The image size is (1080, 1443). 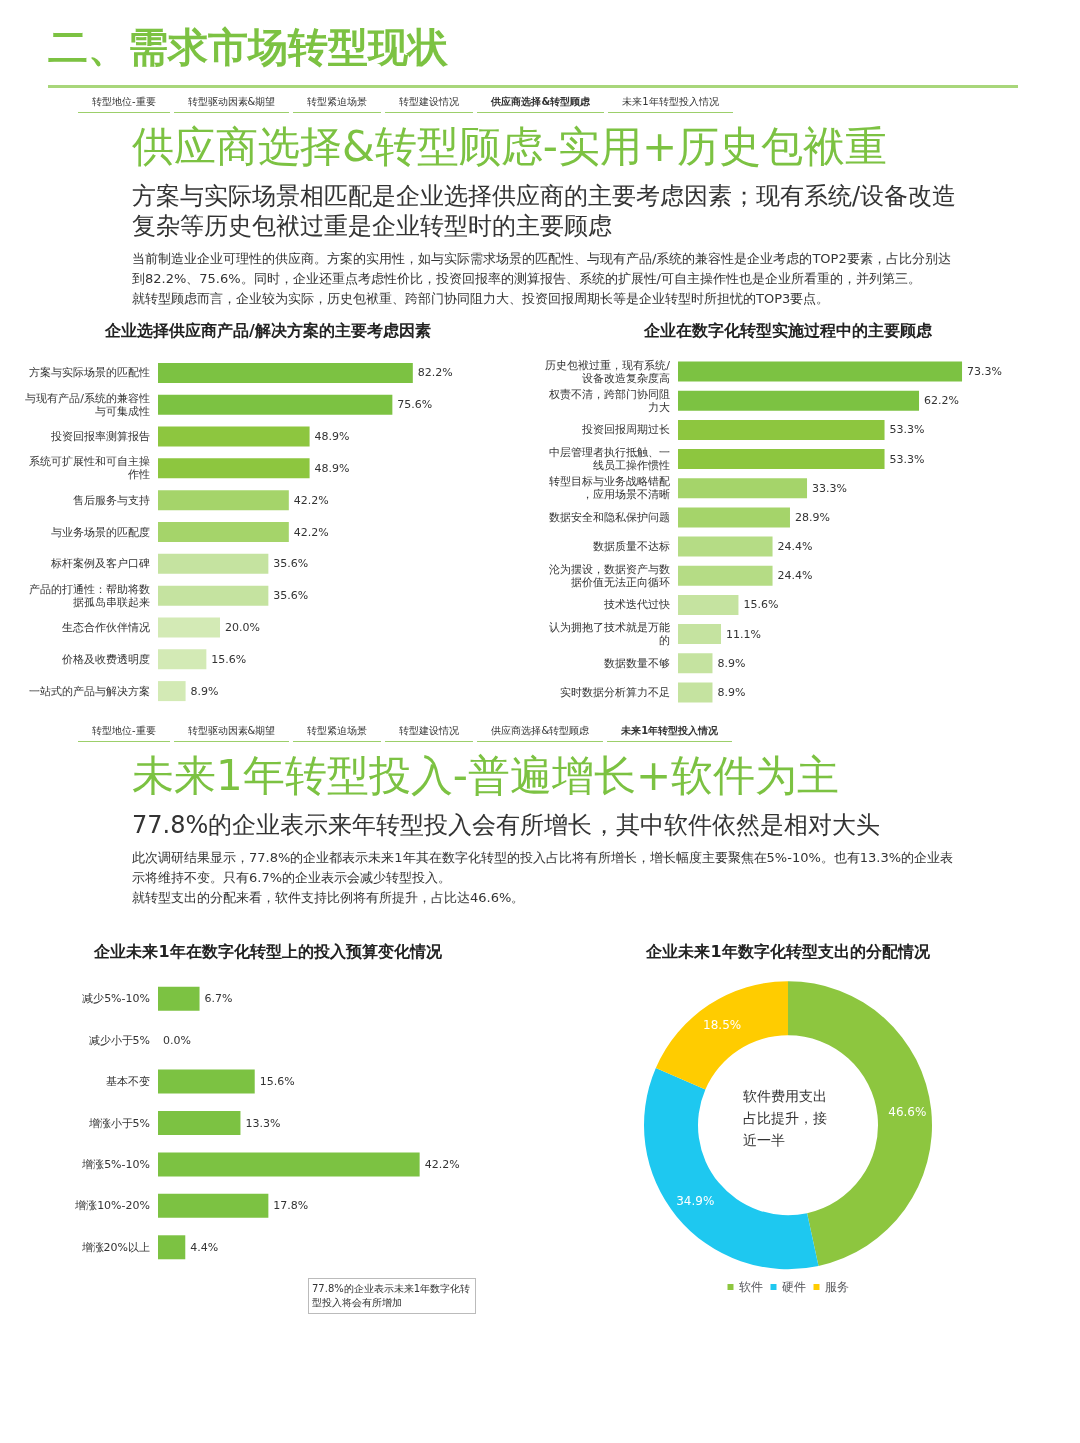 What do you see at coordinates (609, 488) in the screenshot?
I see `y-tick-label: 转型目标与业务战略错配，应用场景不清晰` at bounding box center [609, 488].